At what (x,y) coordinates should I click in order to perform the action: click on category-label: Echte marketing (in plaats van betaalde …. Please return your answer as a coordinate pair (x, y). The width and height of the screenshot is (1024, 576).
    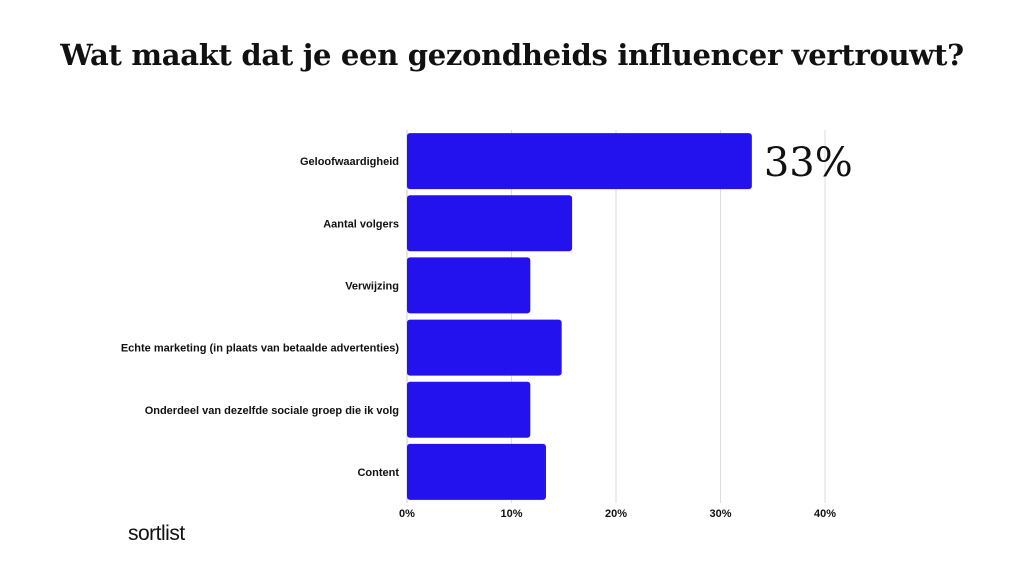
    Looking at the image, I should click on (260, 349).